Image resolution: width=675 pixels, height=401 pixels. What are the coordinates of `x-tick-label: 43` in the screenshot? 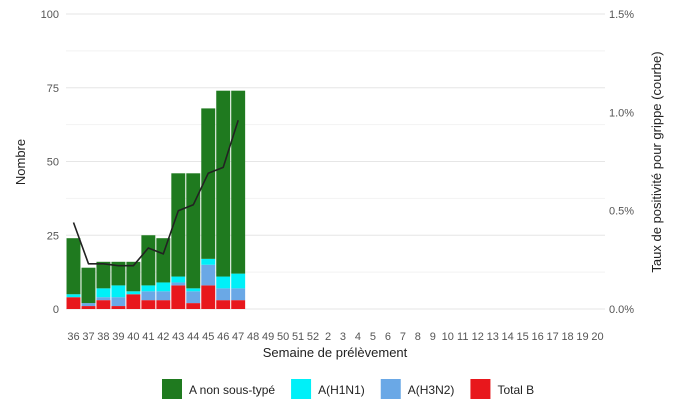 It's located at (178, 337).